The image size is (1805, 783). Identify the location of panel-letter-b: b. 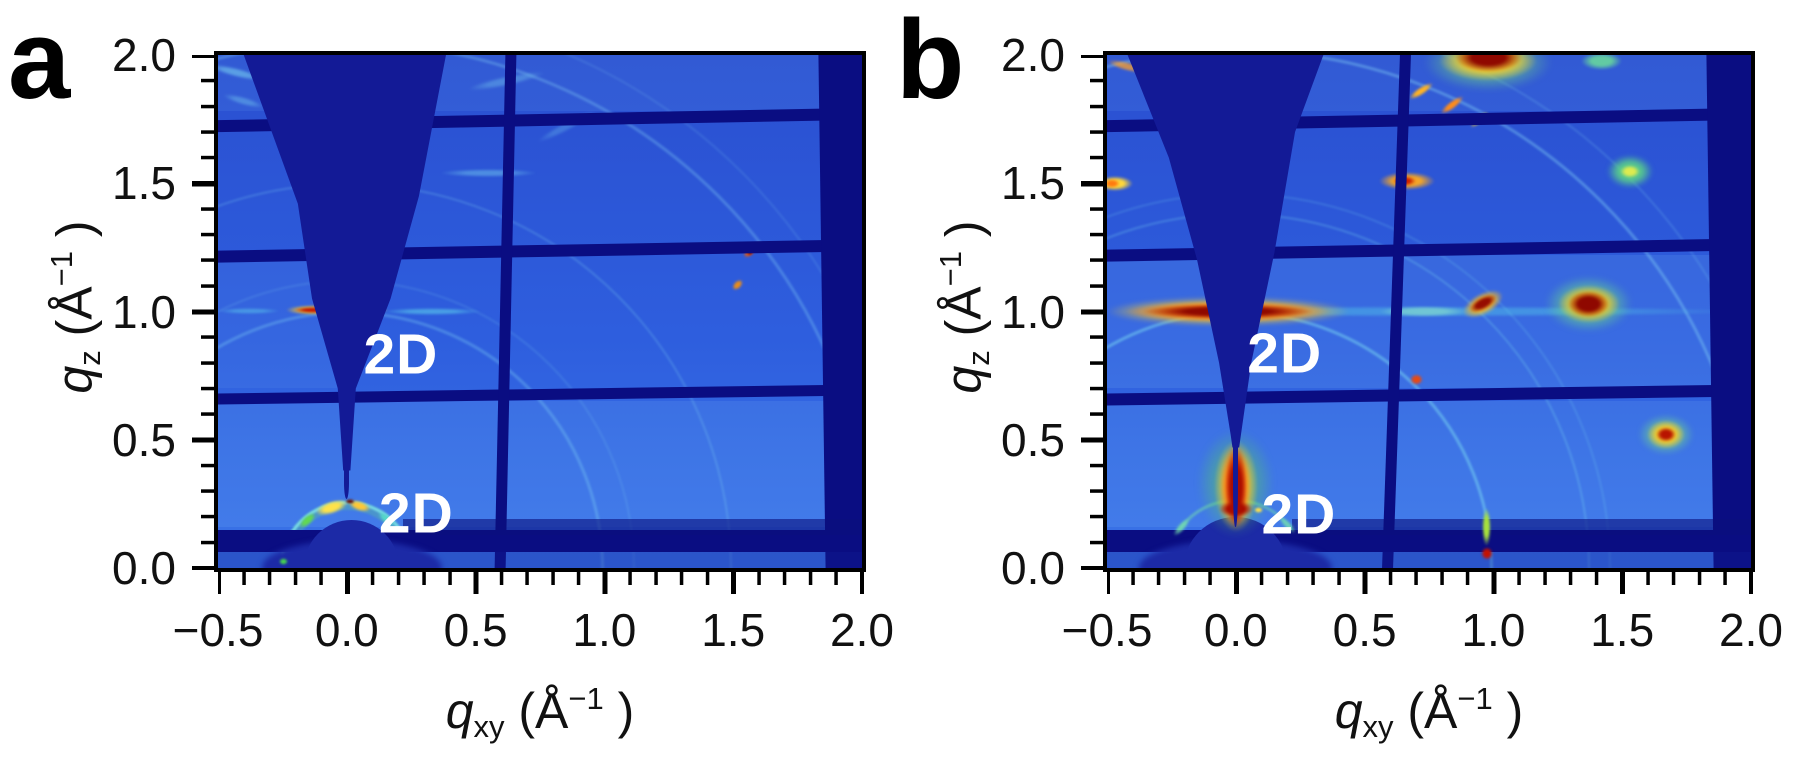
(930, 61).